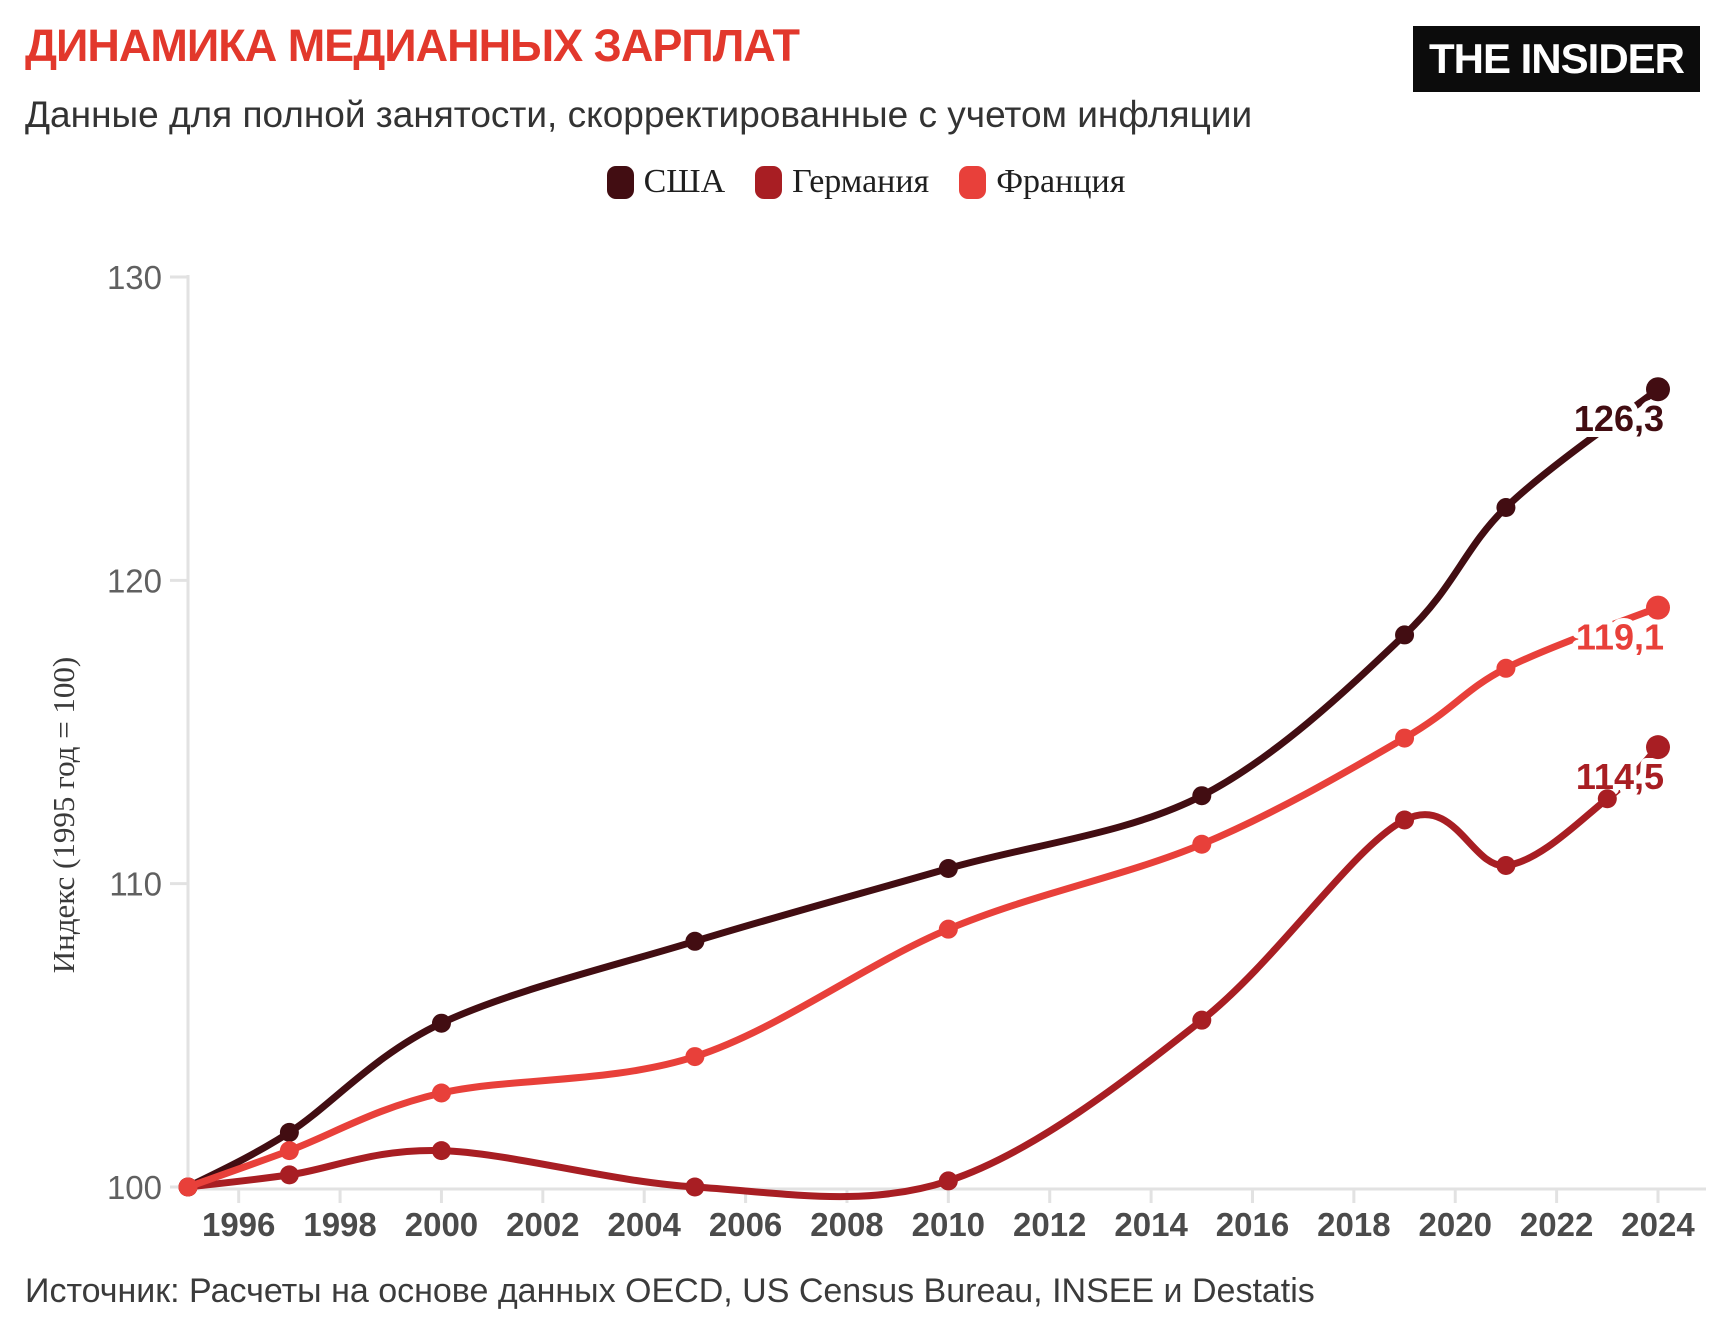  Describe the element at coordinates (745, 1224) in the screenshot. I see `x-tick-label: 2006` at that location.